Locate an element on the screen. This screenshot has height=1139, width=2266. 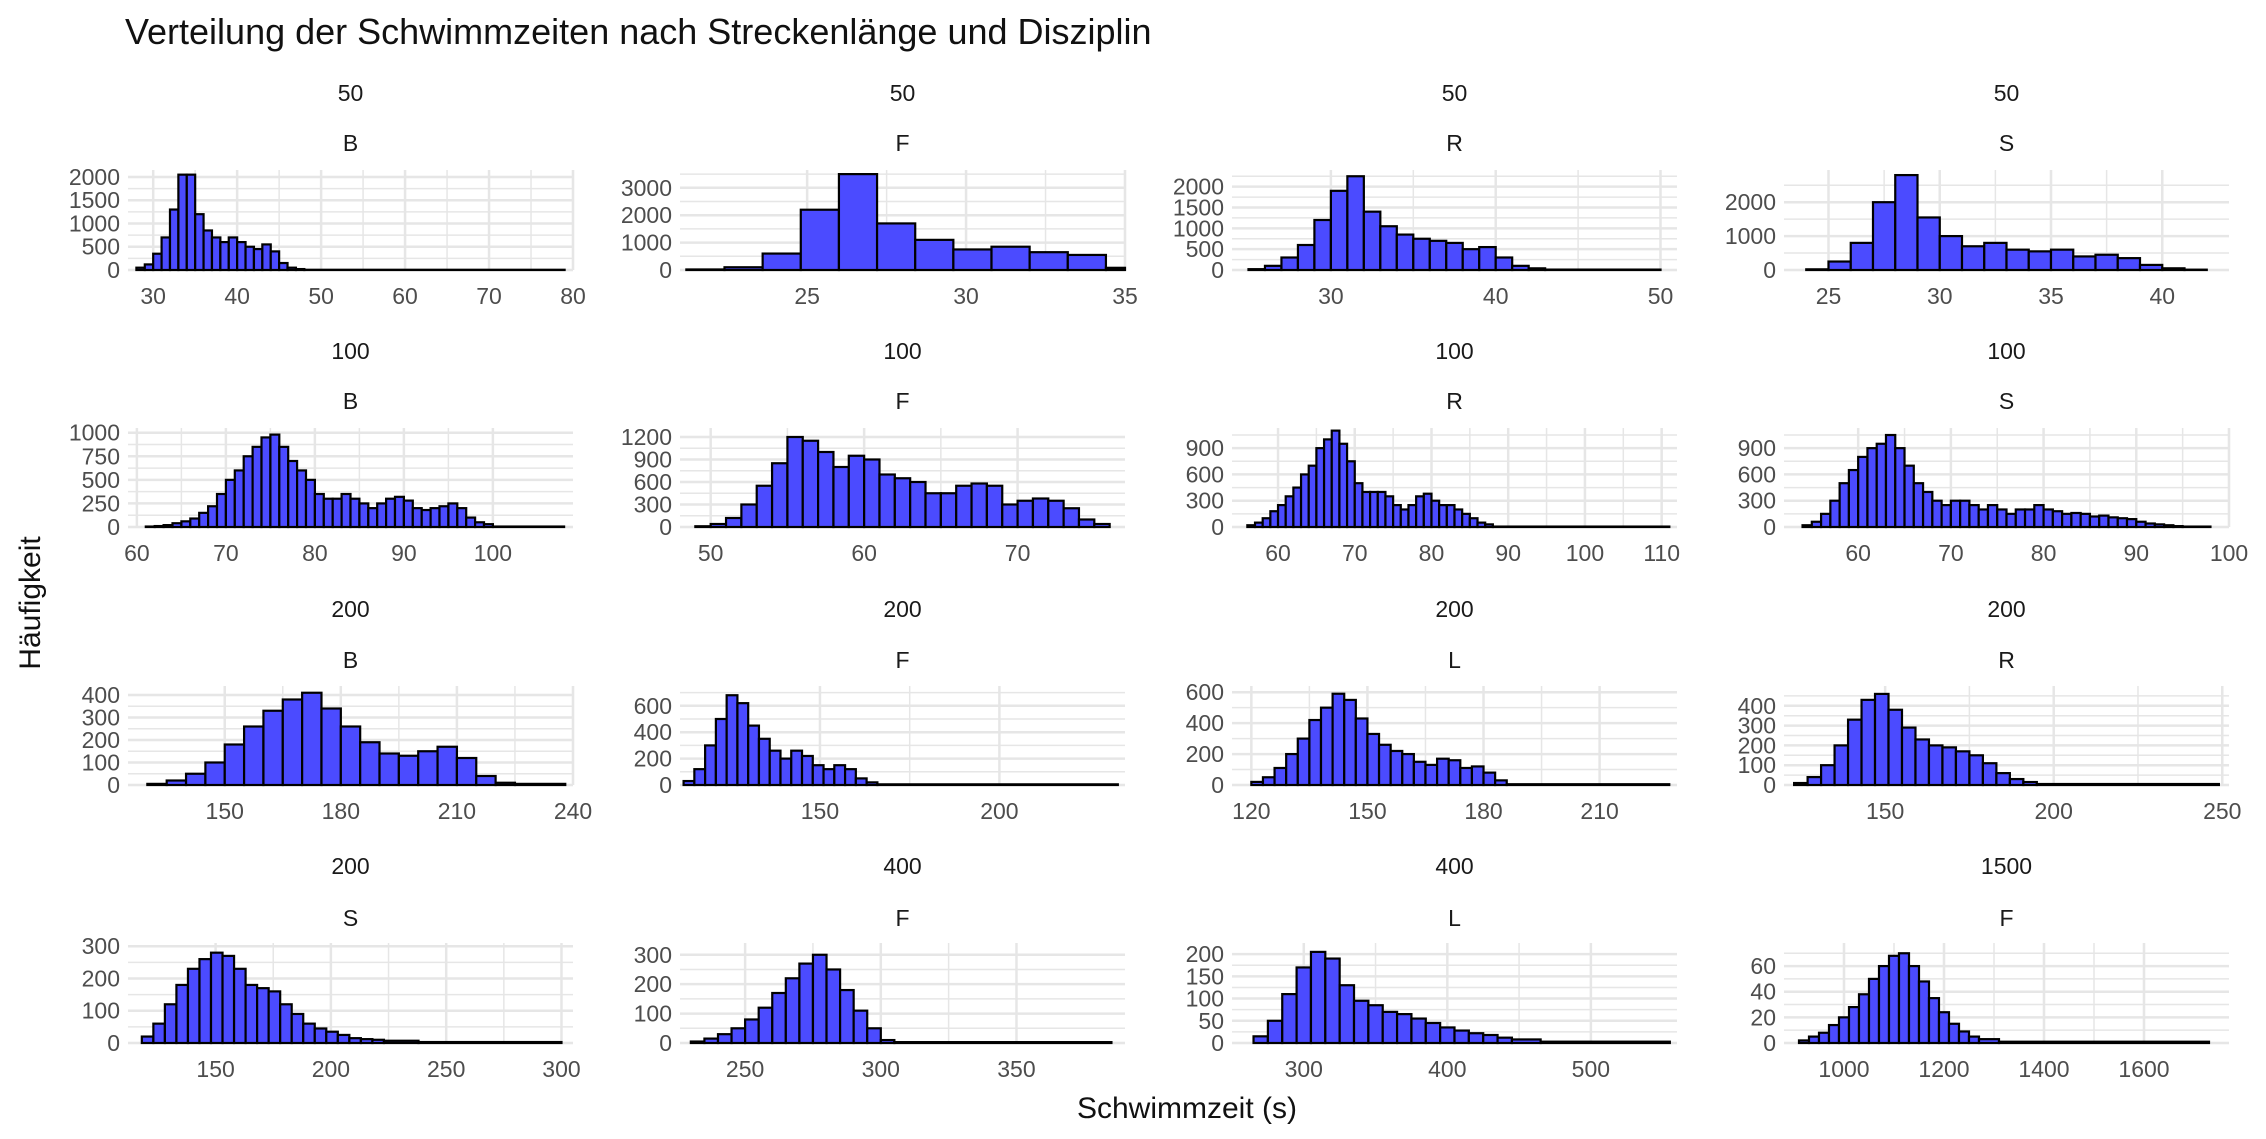
facet-panel-13: 150 200 250 300 0 100 200 300 200 S is located at coordinates (331, 967).